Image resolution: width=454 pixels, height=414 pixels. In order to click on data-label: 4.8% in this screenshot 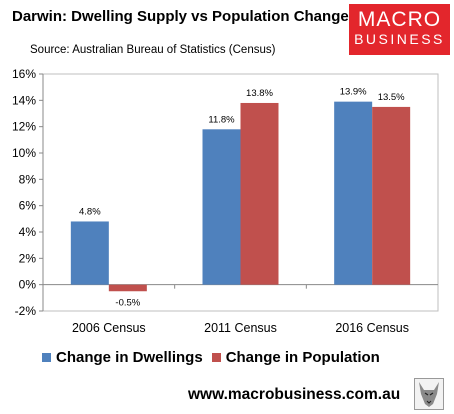, I will do `click(90, 211)`.